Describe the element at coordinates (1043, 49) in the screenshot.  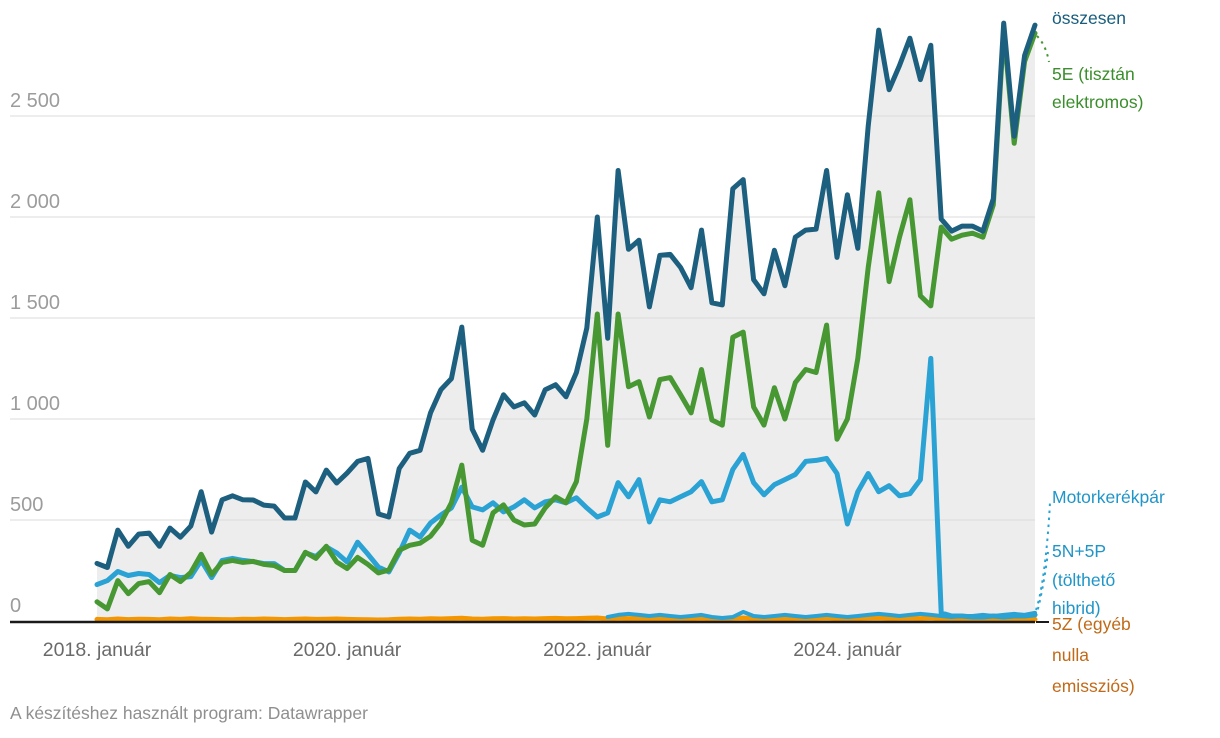
I see `label-connector-e5` at that location.